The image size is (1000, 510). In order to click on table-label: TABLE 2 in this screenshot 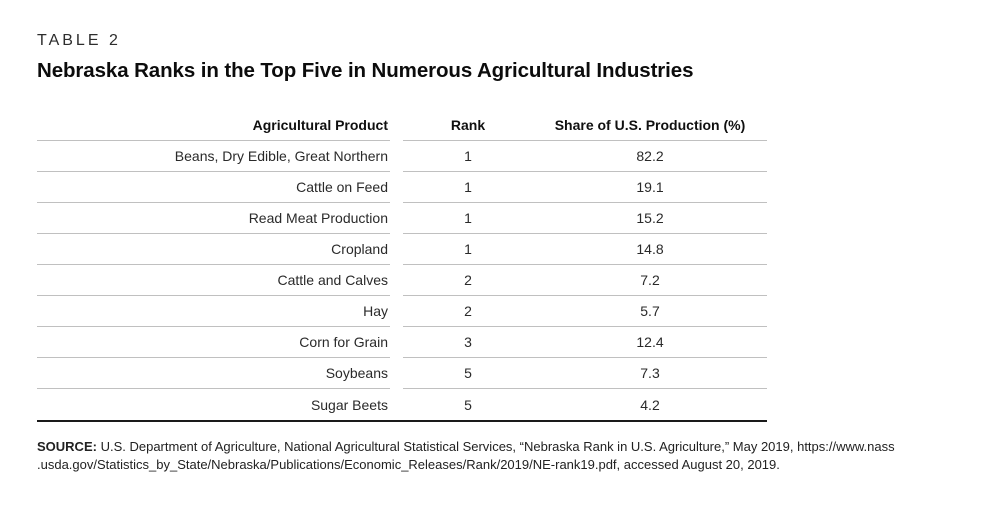, I will do `click(79, 40)`.